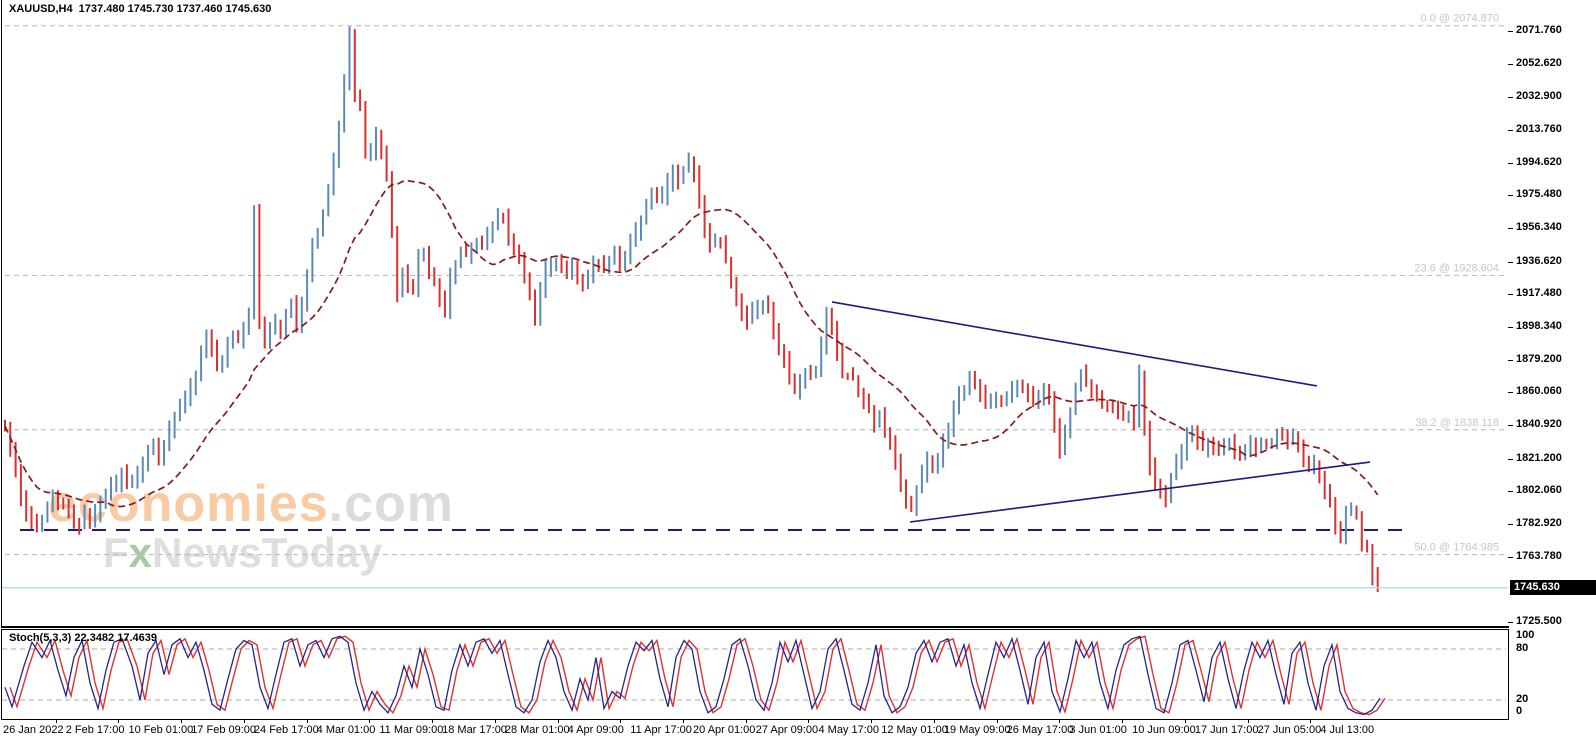 Image resolution: width=1596 pixels, height=743 pixels. I want to click on date-axis-label: 19 May 09:00, so click(977, 730).